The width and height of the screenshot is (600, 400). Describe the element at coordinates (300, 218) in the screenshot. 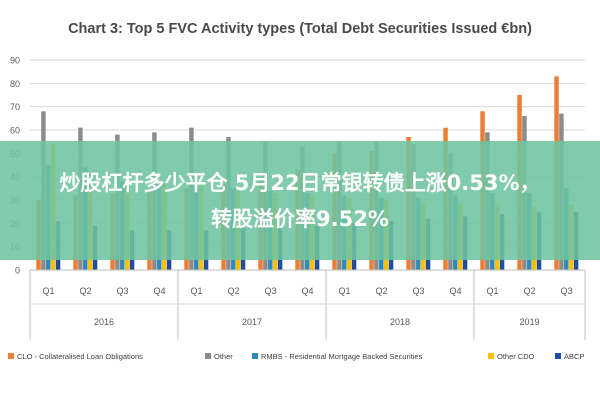

I see `banner-line-2: 转股溢价率9.52%` at that location.